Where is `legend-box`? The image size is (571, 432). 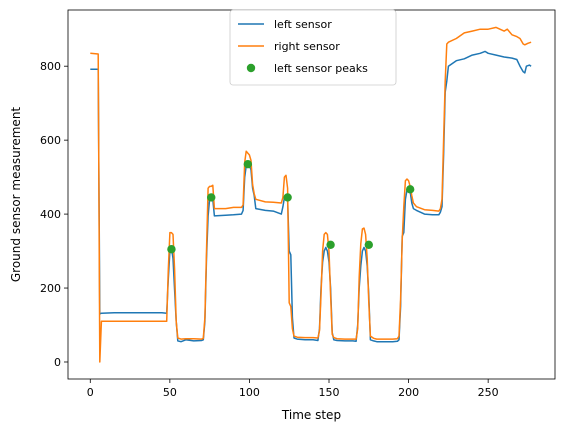 legend-box is located at coordinates (313, 47).